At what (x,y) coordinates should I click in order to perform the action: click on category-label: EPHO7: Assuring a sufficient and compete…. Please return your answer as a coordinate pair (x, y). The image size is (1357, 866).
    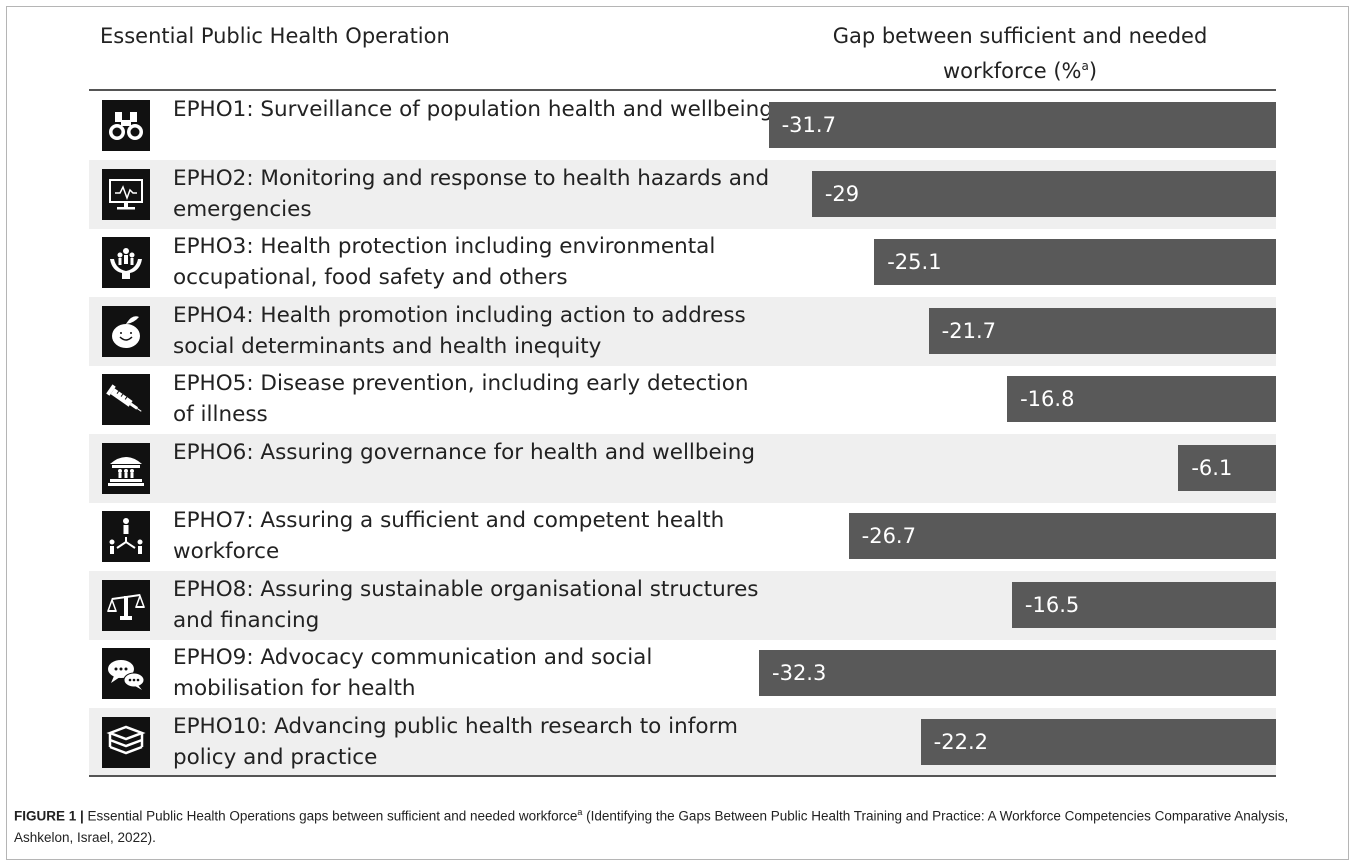
    Looking at the image, I should click on (449, 536).